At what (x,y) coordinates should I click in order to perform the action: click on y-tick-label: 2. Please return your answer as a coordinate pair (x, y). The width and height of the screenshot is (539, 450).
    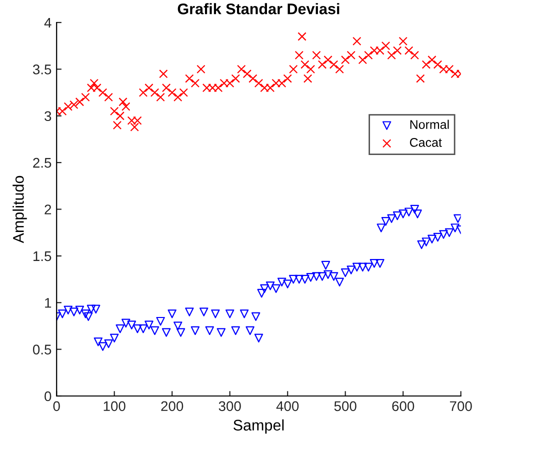
    Looking at the image, I should click on (48, 209).